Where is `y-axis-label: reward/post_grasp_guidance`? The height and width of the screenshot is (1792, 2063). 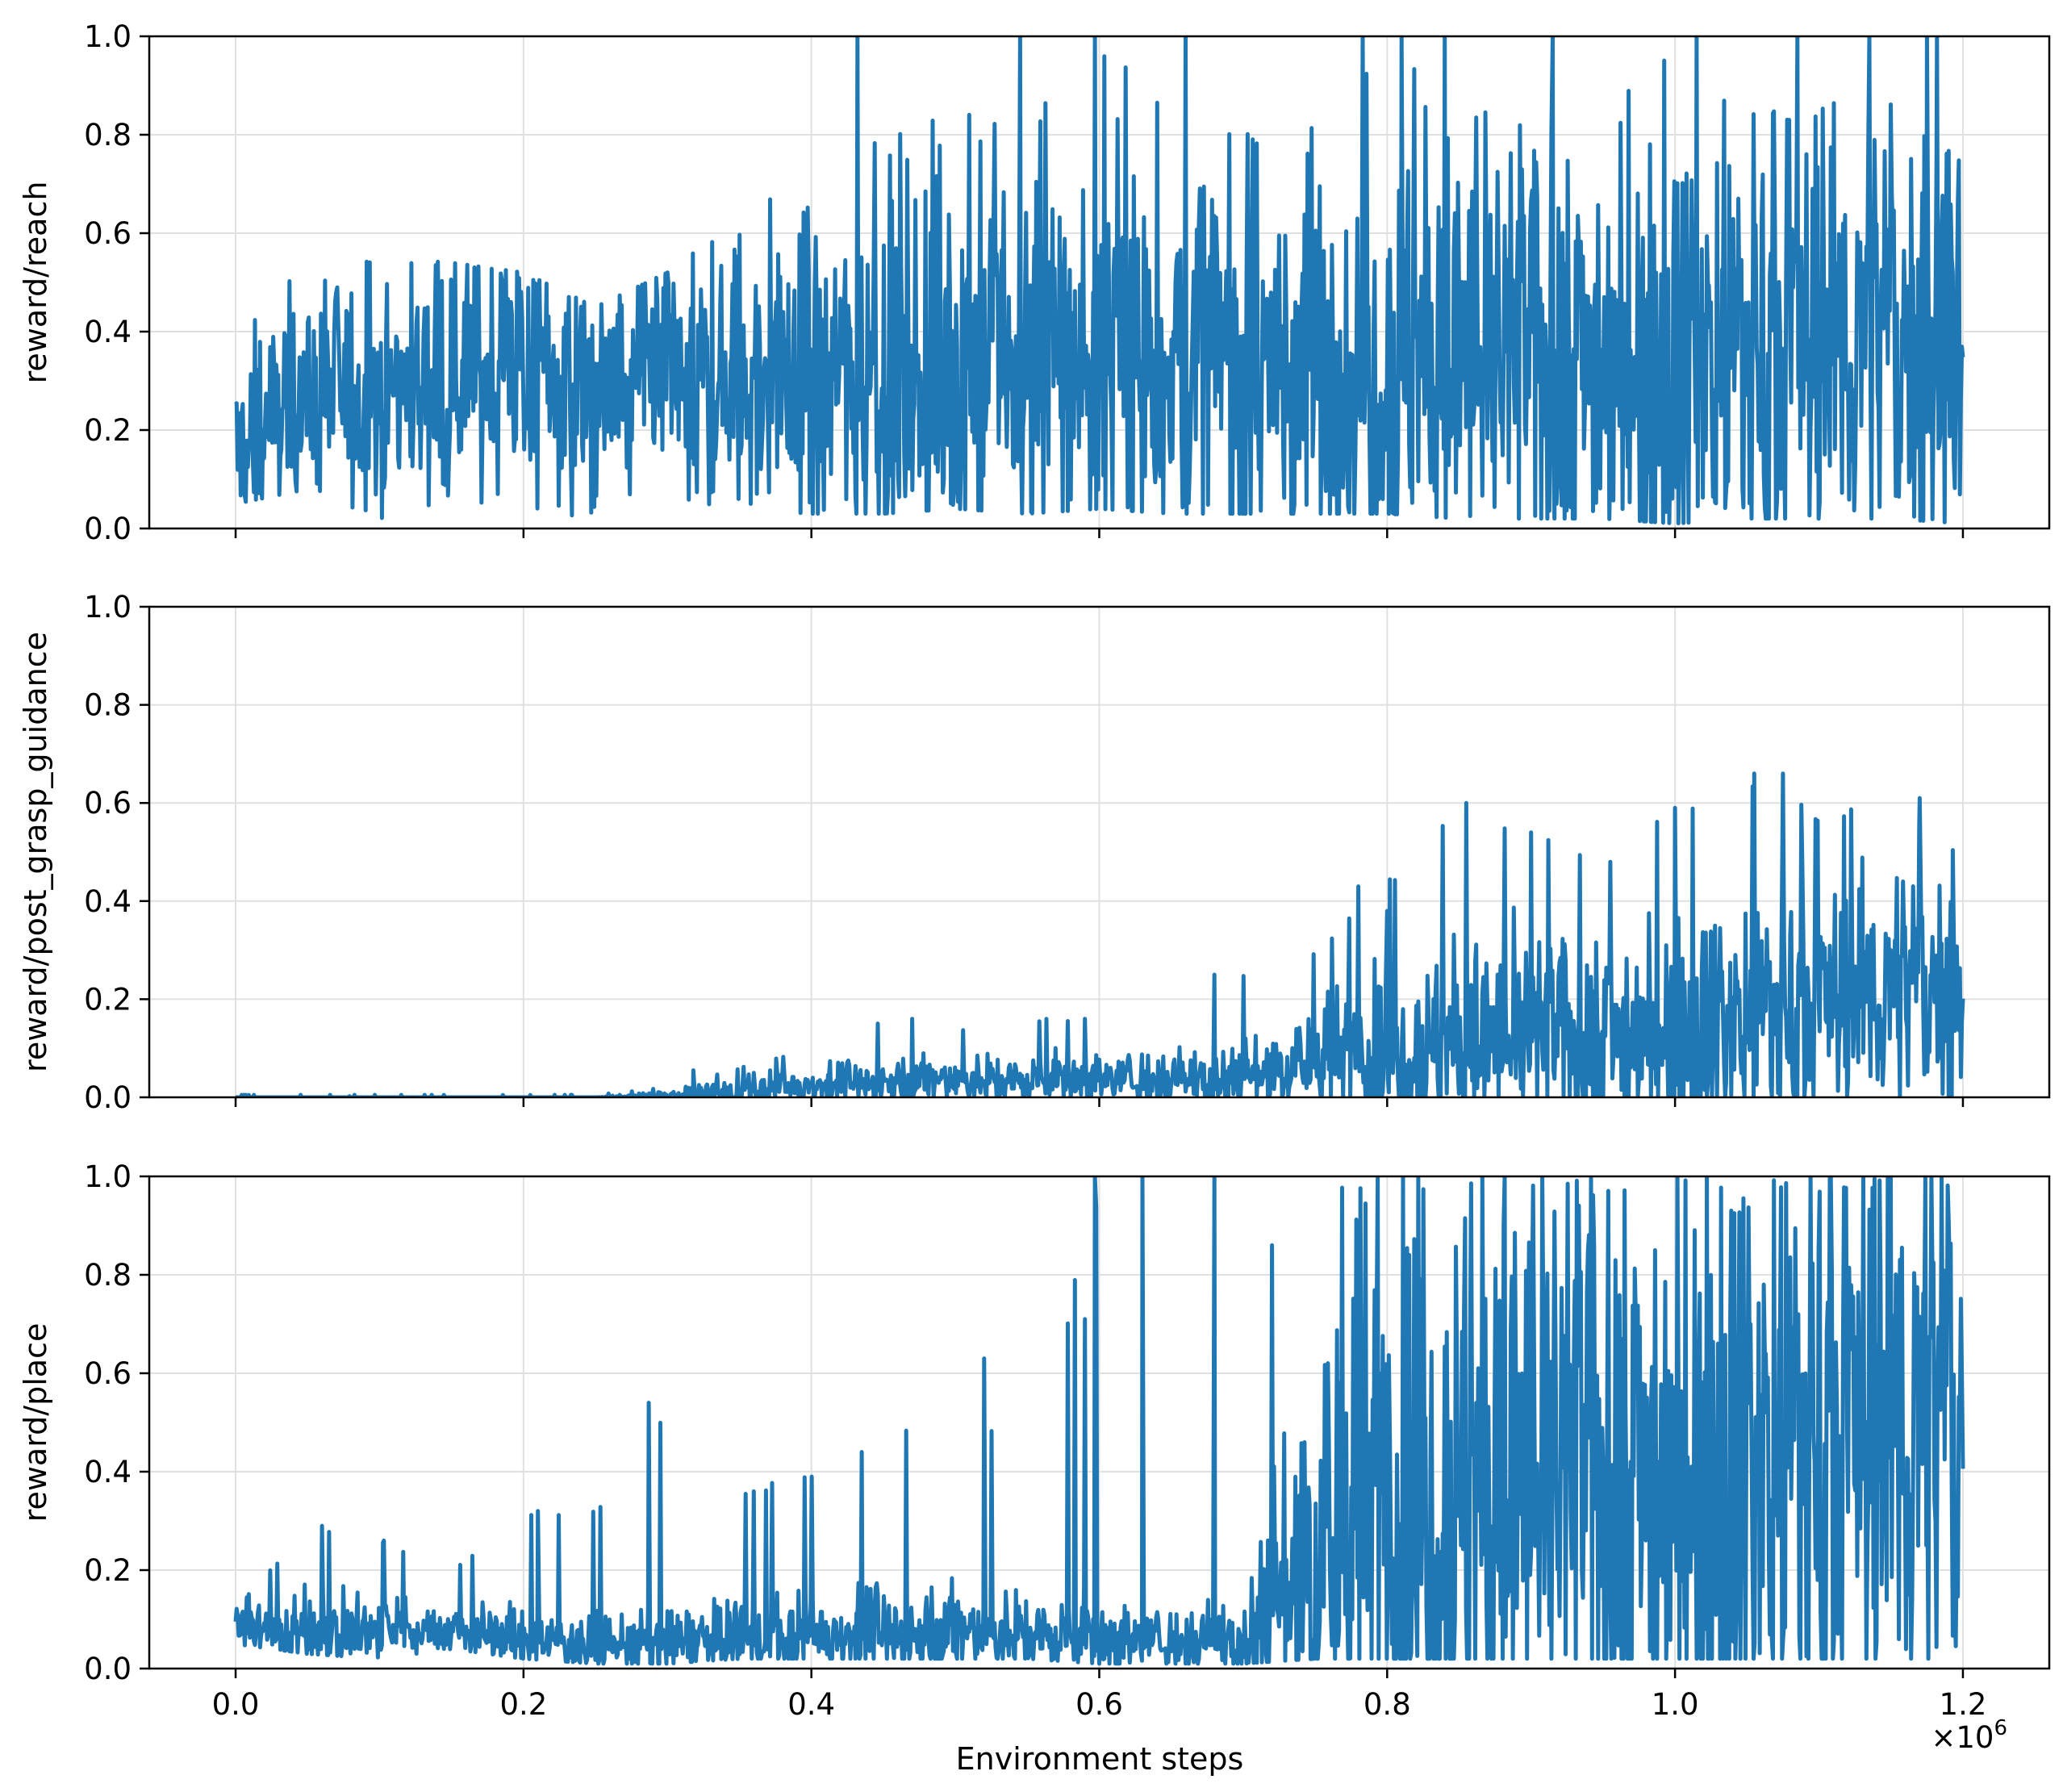 y-axis-label: reward/post_grasp_guidance is located at coordinates (35, 852).